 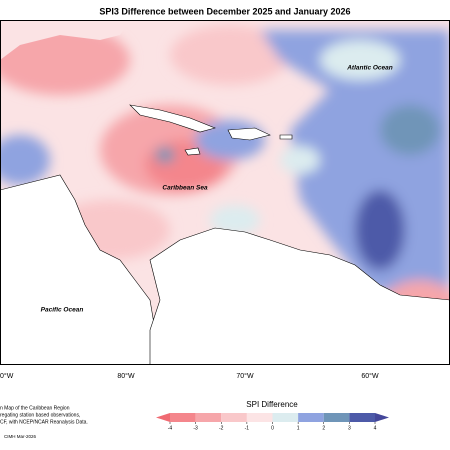 I want to click on puerto-rico, so click(x=286, y=137).